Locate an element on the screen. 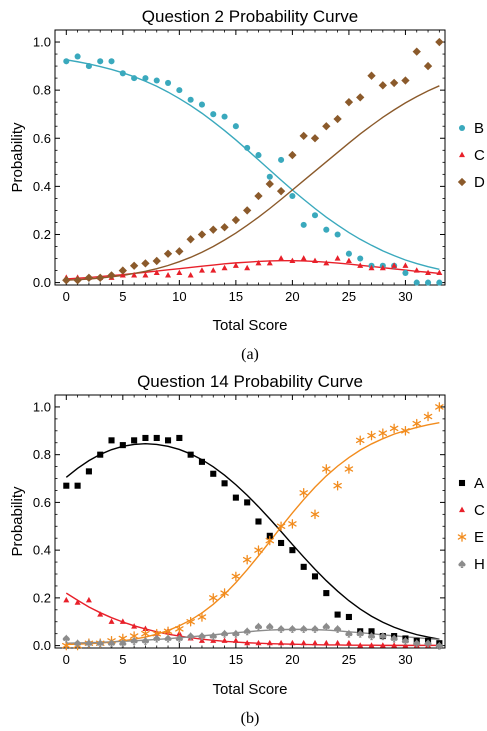 The image size is (487, 731). legend-label-C: C is located at coordinates (479, 510).